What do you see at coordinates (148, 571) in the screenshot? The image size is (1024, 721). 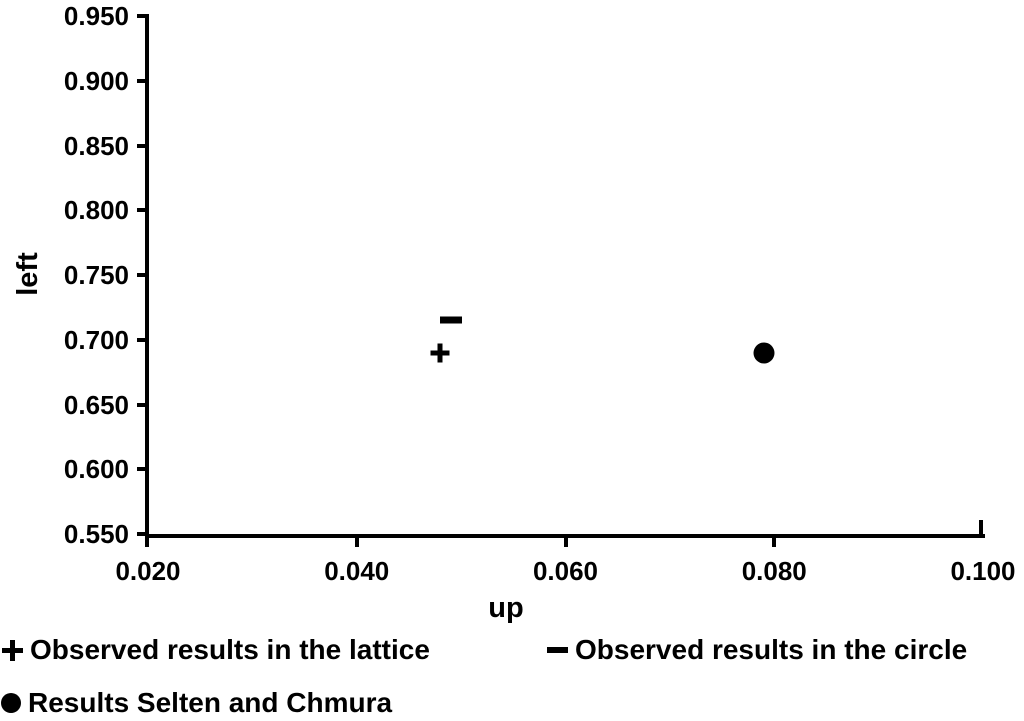 I see `x-tick-label: 0.020` at bounding box center [148, 571].